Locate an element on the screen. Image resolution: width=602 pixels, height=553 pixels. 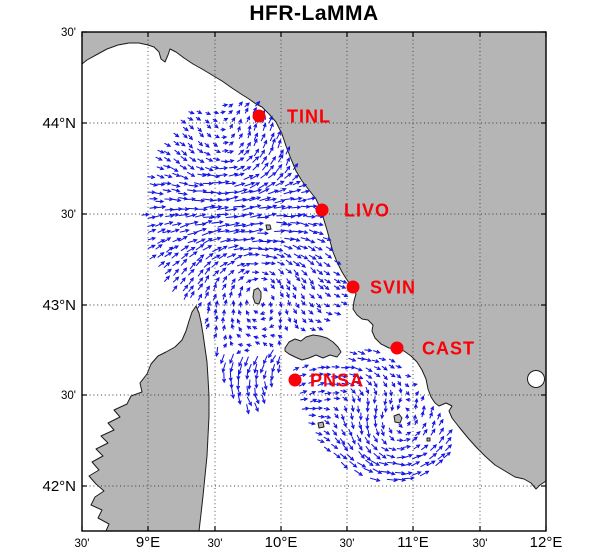
y-axis-label: 43°N is located at coordinates (59, 305).